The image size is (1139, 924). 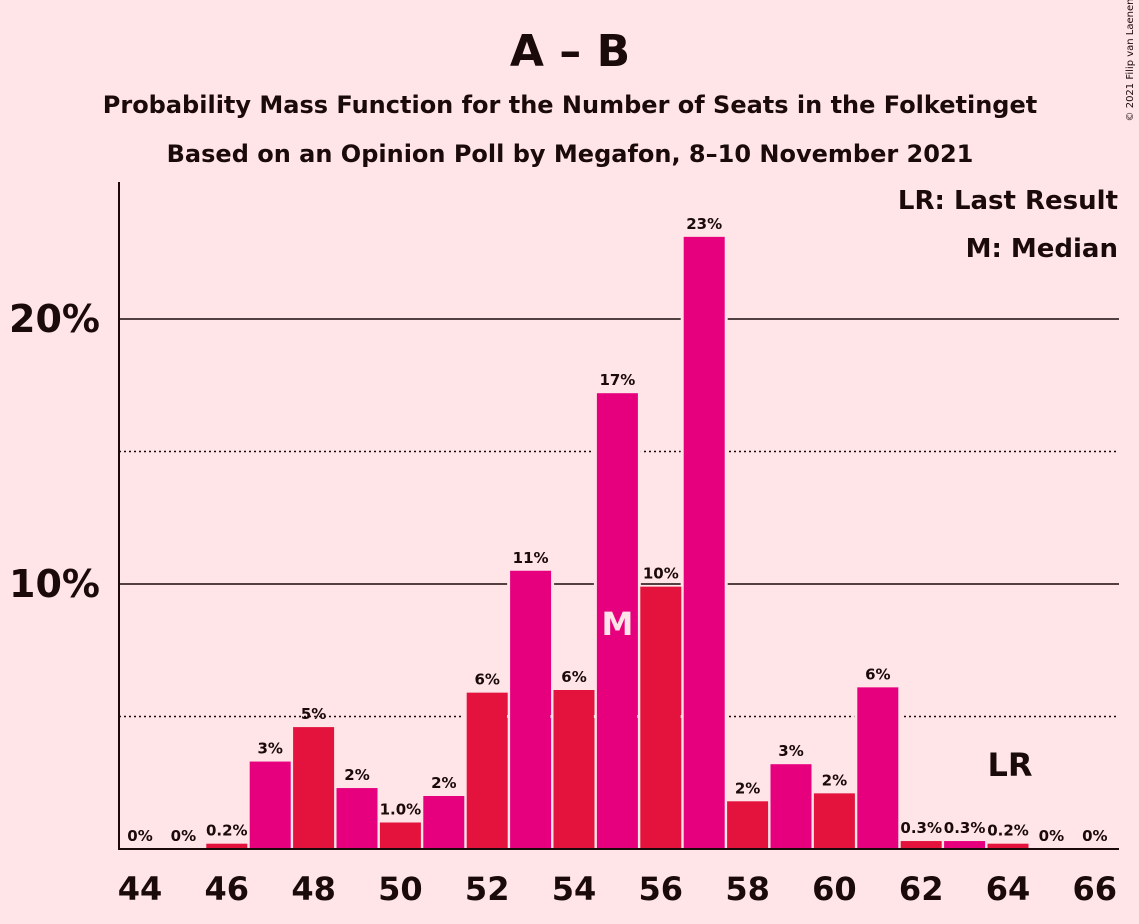 What do you see at coordinates (313, 714) in the screenshot?
I see `data-label-seat-48: 5%` at bounding box center [313, 714].